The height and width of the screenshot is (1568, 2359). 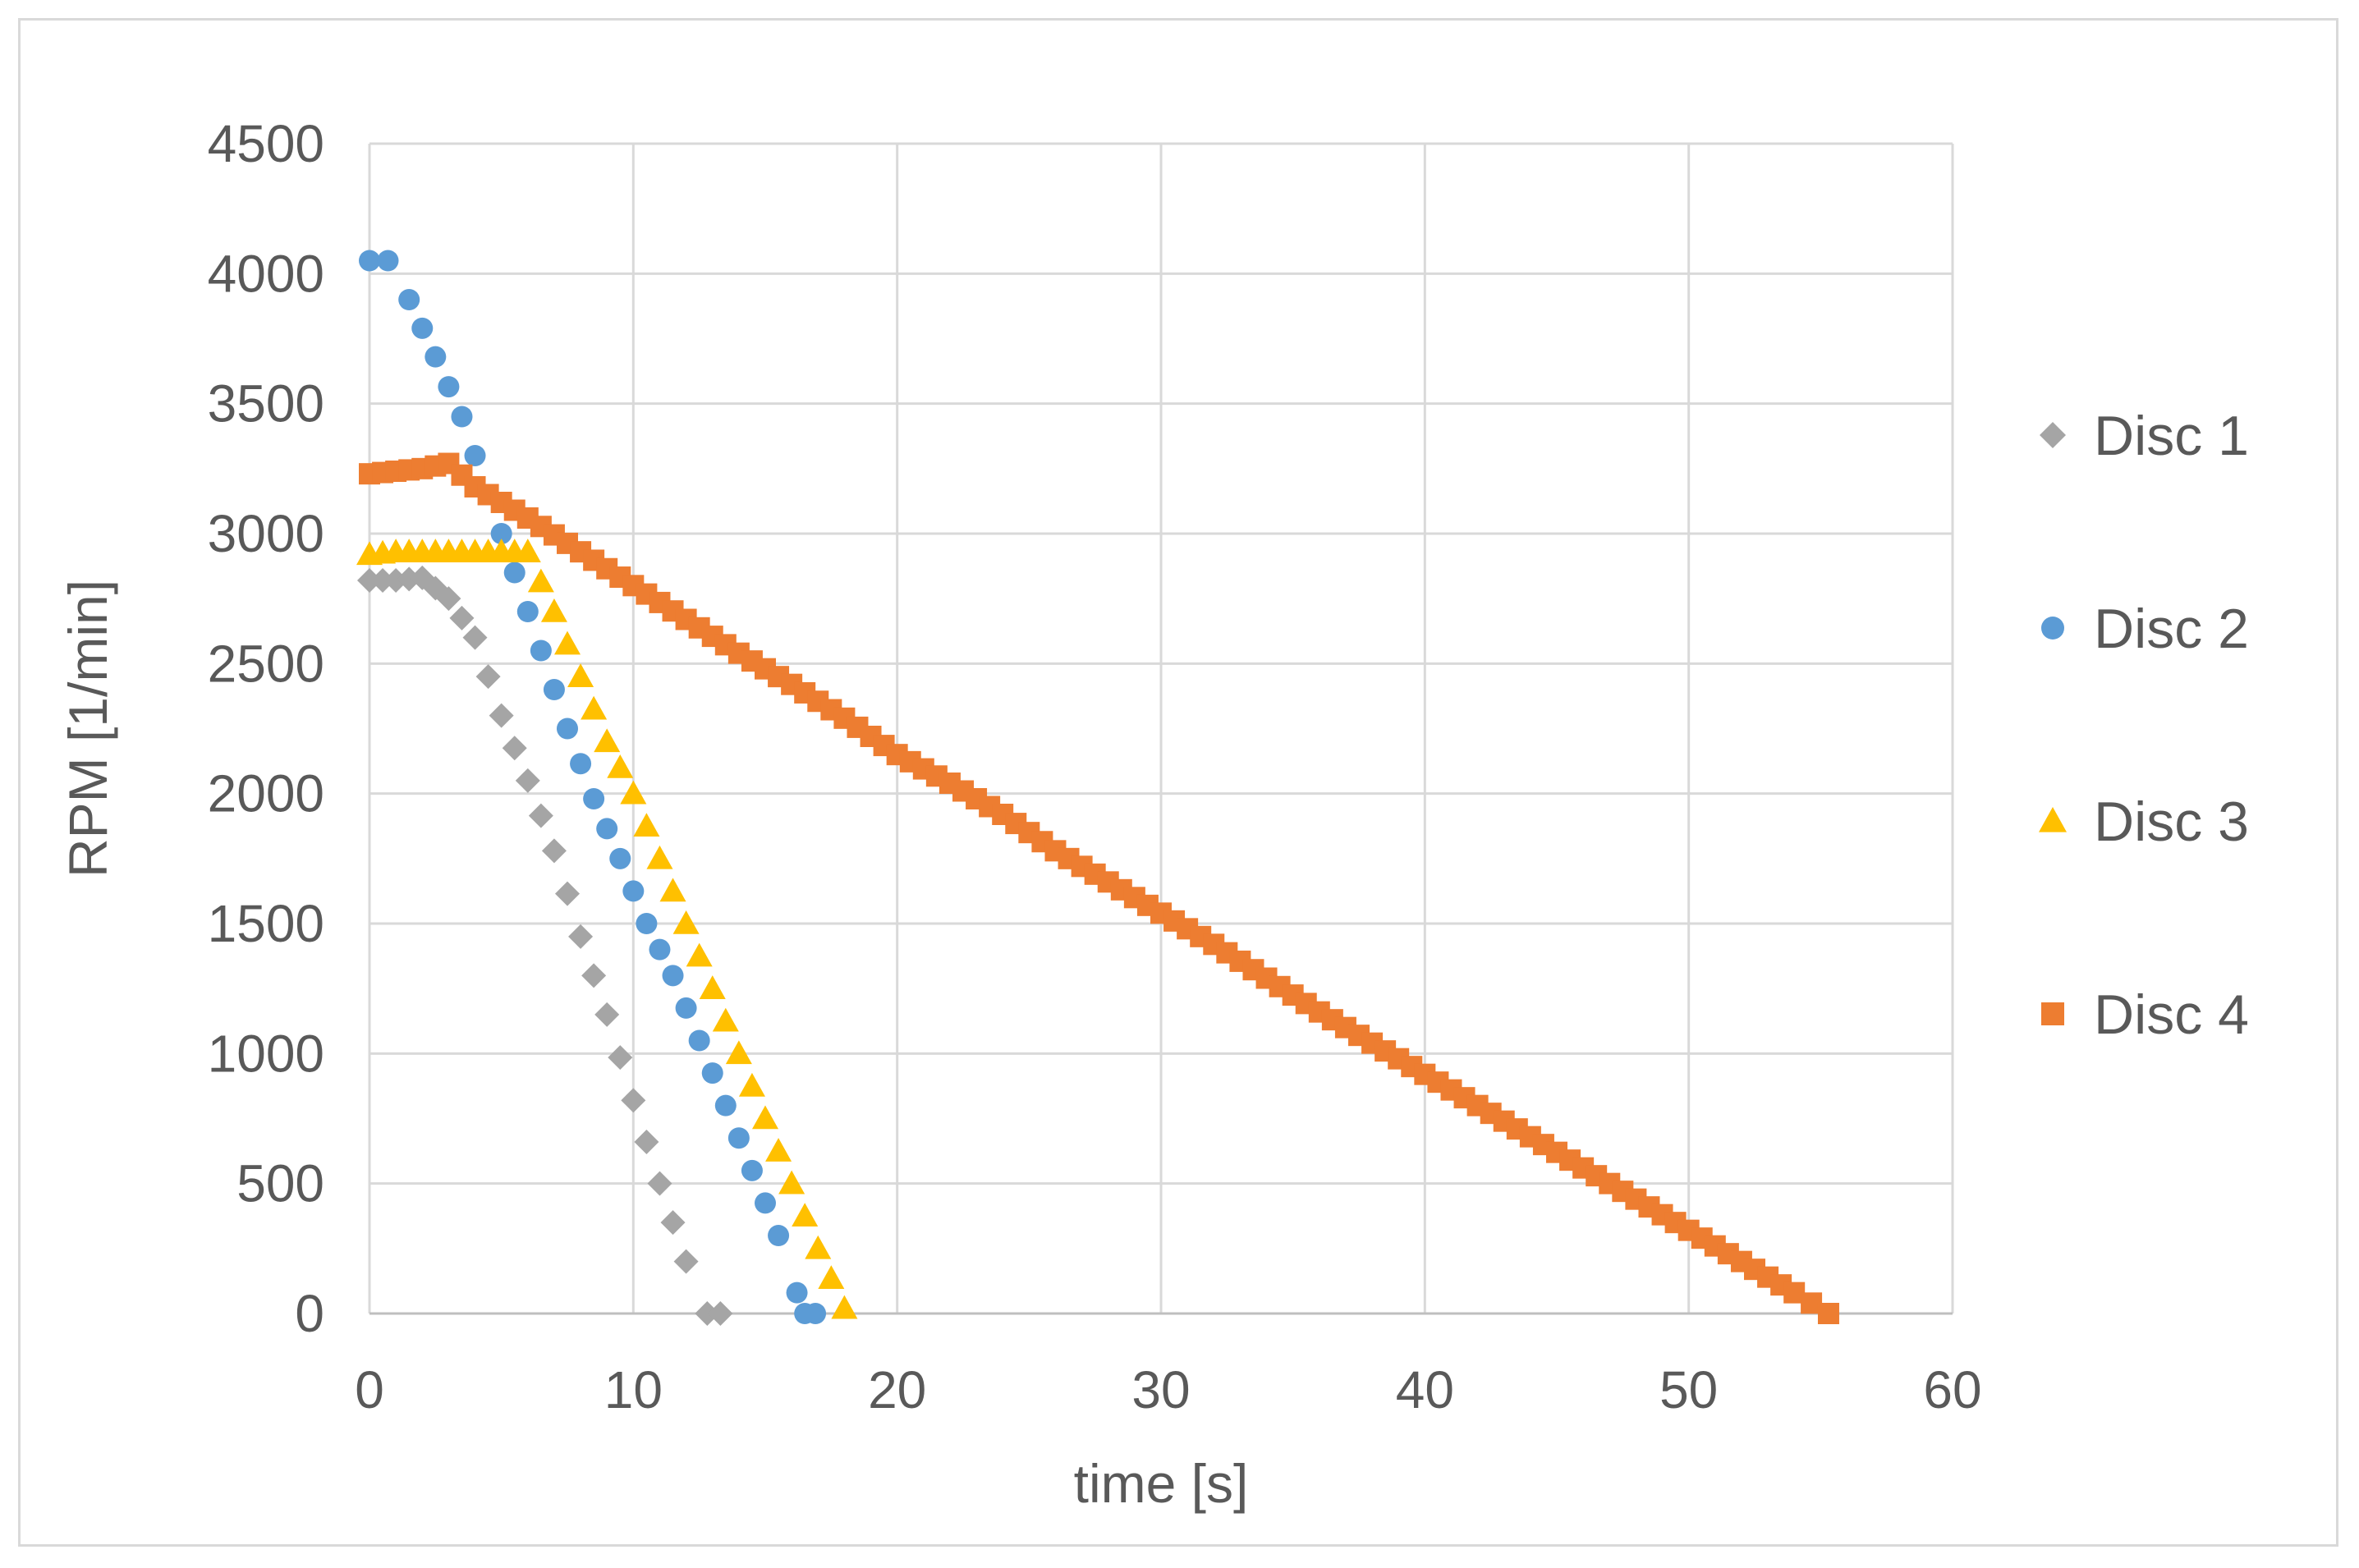 I want to click on legend-marker-square, so click(x=2052, y=1013).